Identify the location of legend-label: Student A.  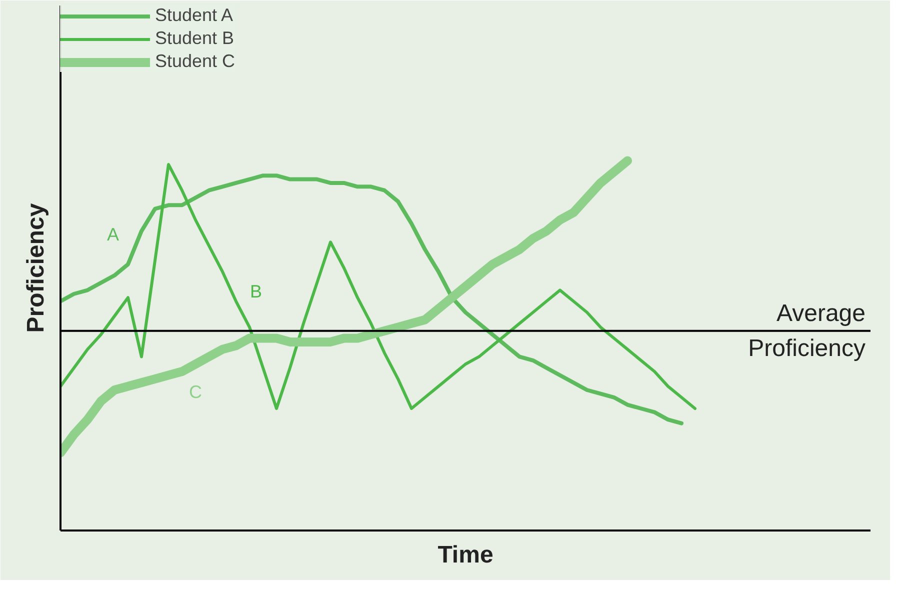
(194, 15).